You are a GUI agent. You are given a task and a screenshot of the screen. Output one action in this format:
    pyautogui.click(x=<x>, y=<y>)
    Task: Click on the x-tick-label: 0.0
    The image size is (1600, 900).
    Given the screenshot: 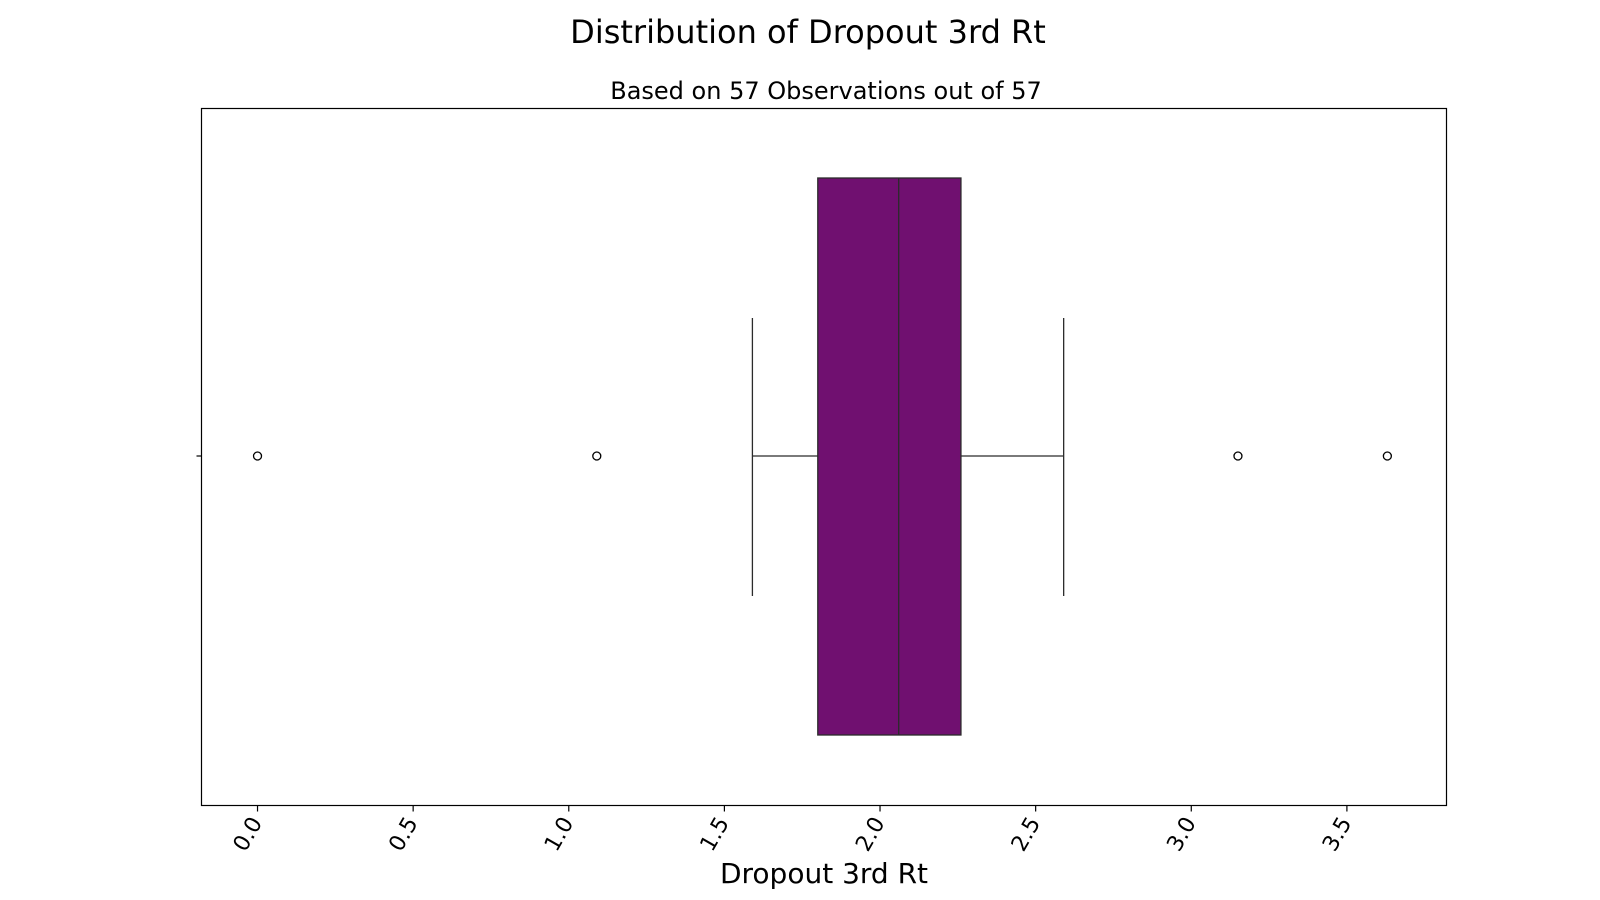 What is the action you would take?
    pyautogui.click(x=248, y=834)
    